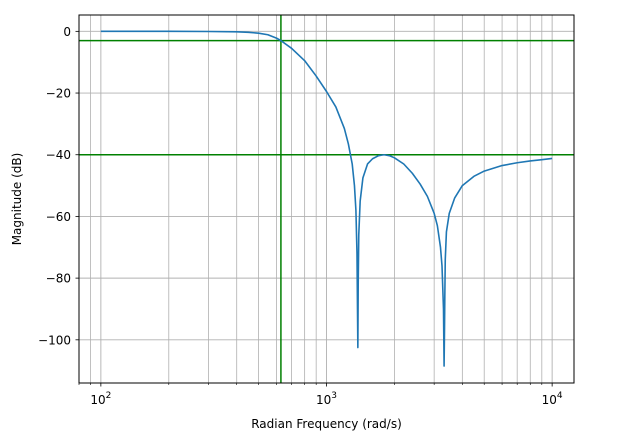 This screenshot has height=436, width=635. I want to click on x-tick-label: 10², so click(100, 399).